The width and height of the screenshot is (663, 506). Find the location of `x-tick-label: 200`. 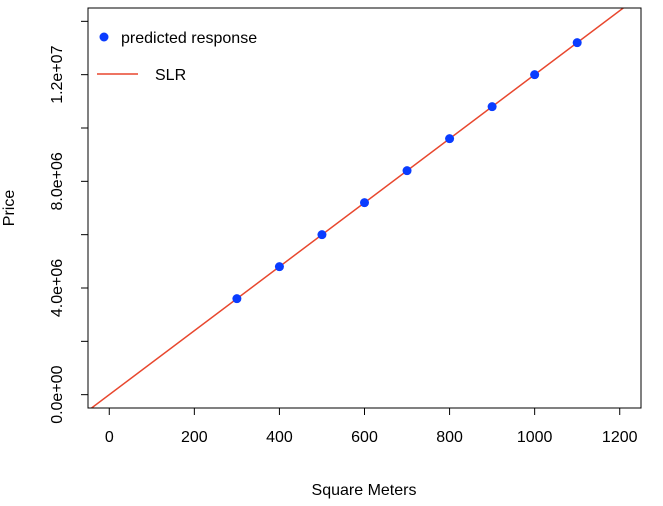

x-tick-label: 200 is located at coordinates (194, 437).